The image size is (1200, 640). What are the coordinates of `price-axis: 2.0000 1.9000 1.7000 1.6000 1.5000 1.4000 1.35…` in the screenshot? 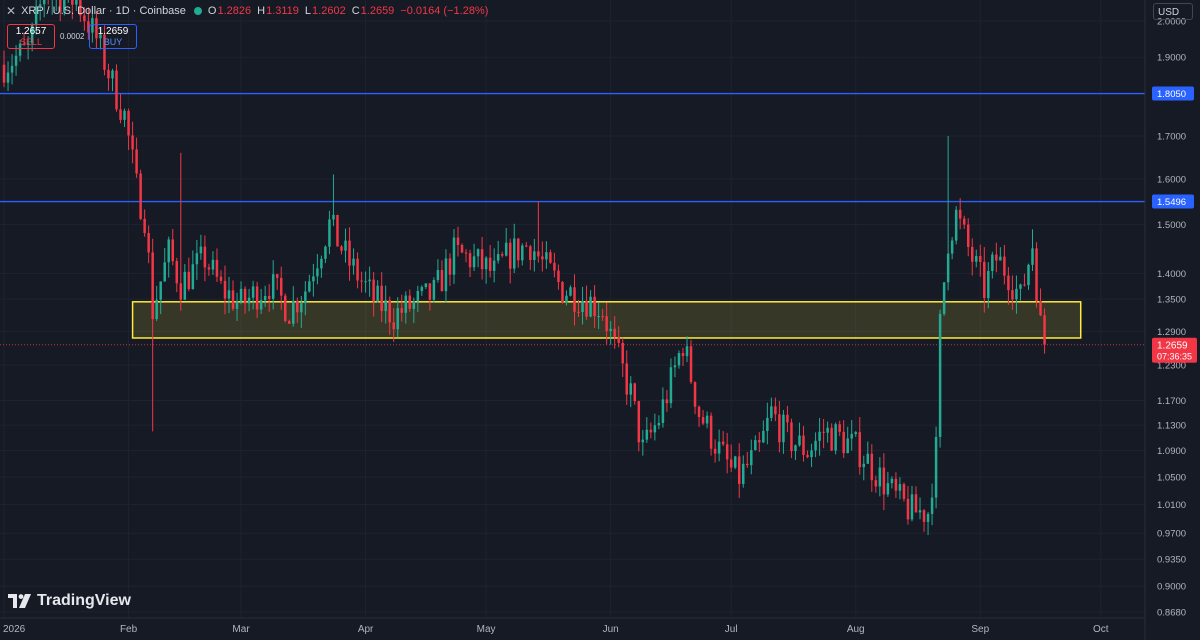 It's located at (1171, 317).